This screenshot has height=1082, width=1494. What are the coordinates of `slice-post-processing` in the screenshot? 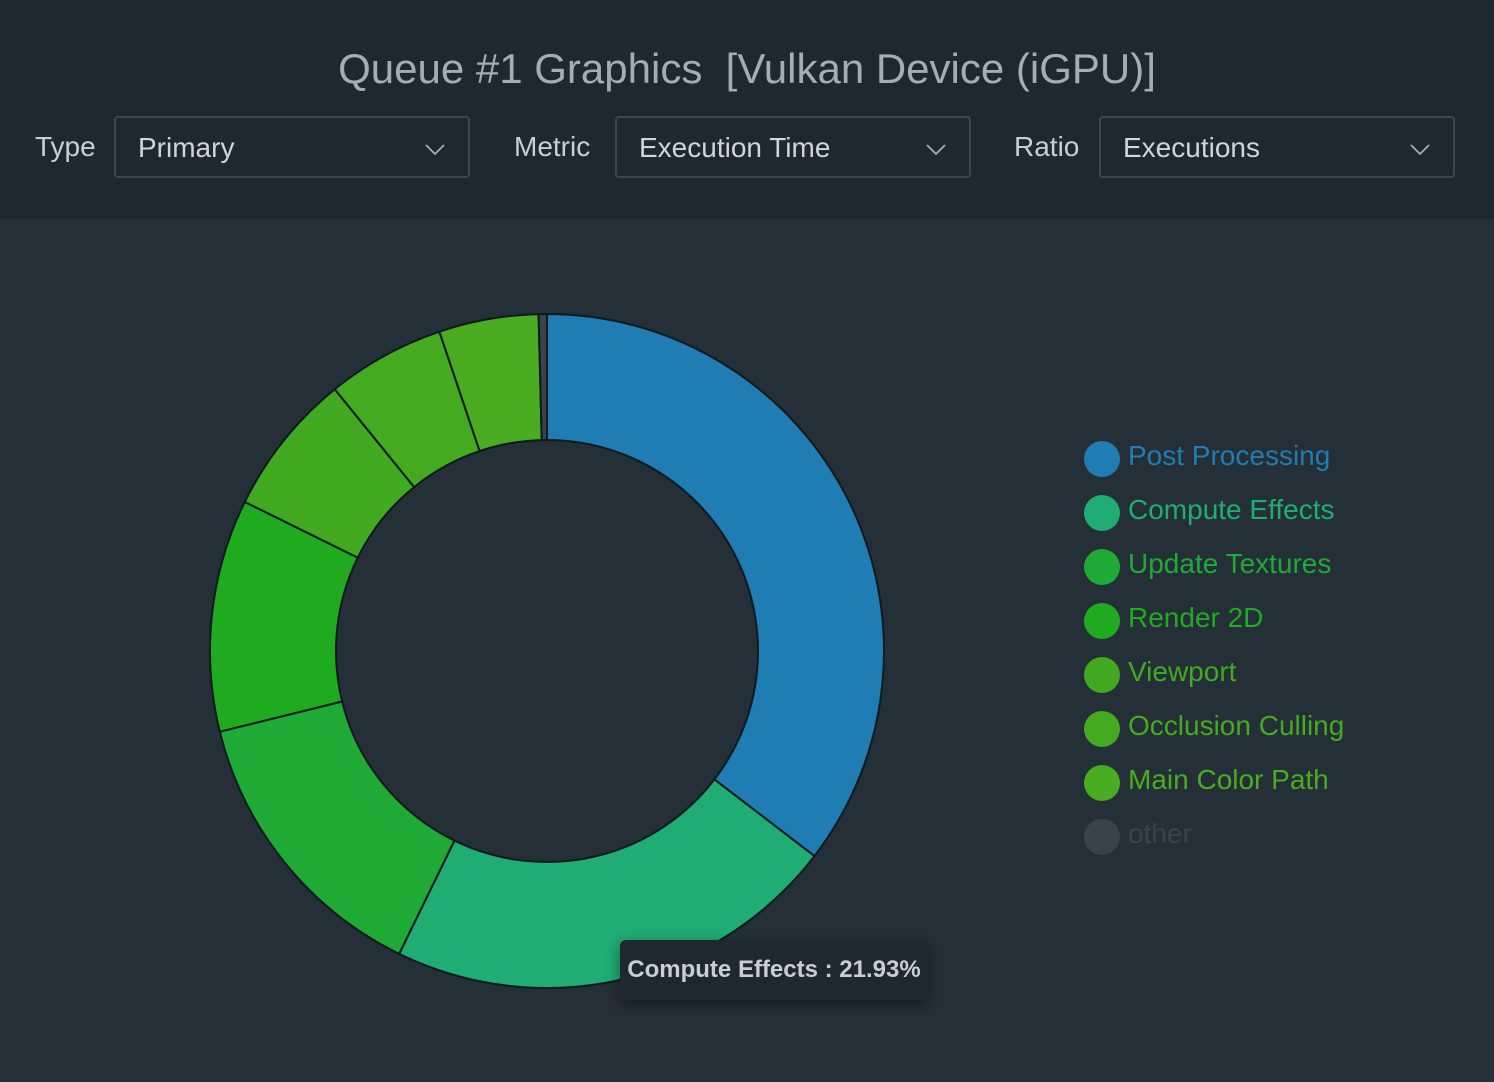 It's located at (715, 585).